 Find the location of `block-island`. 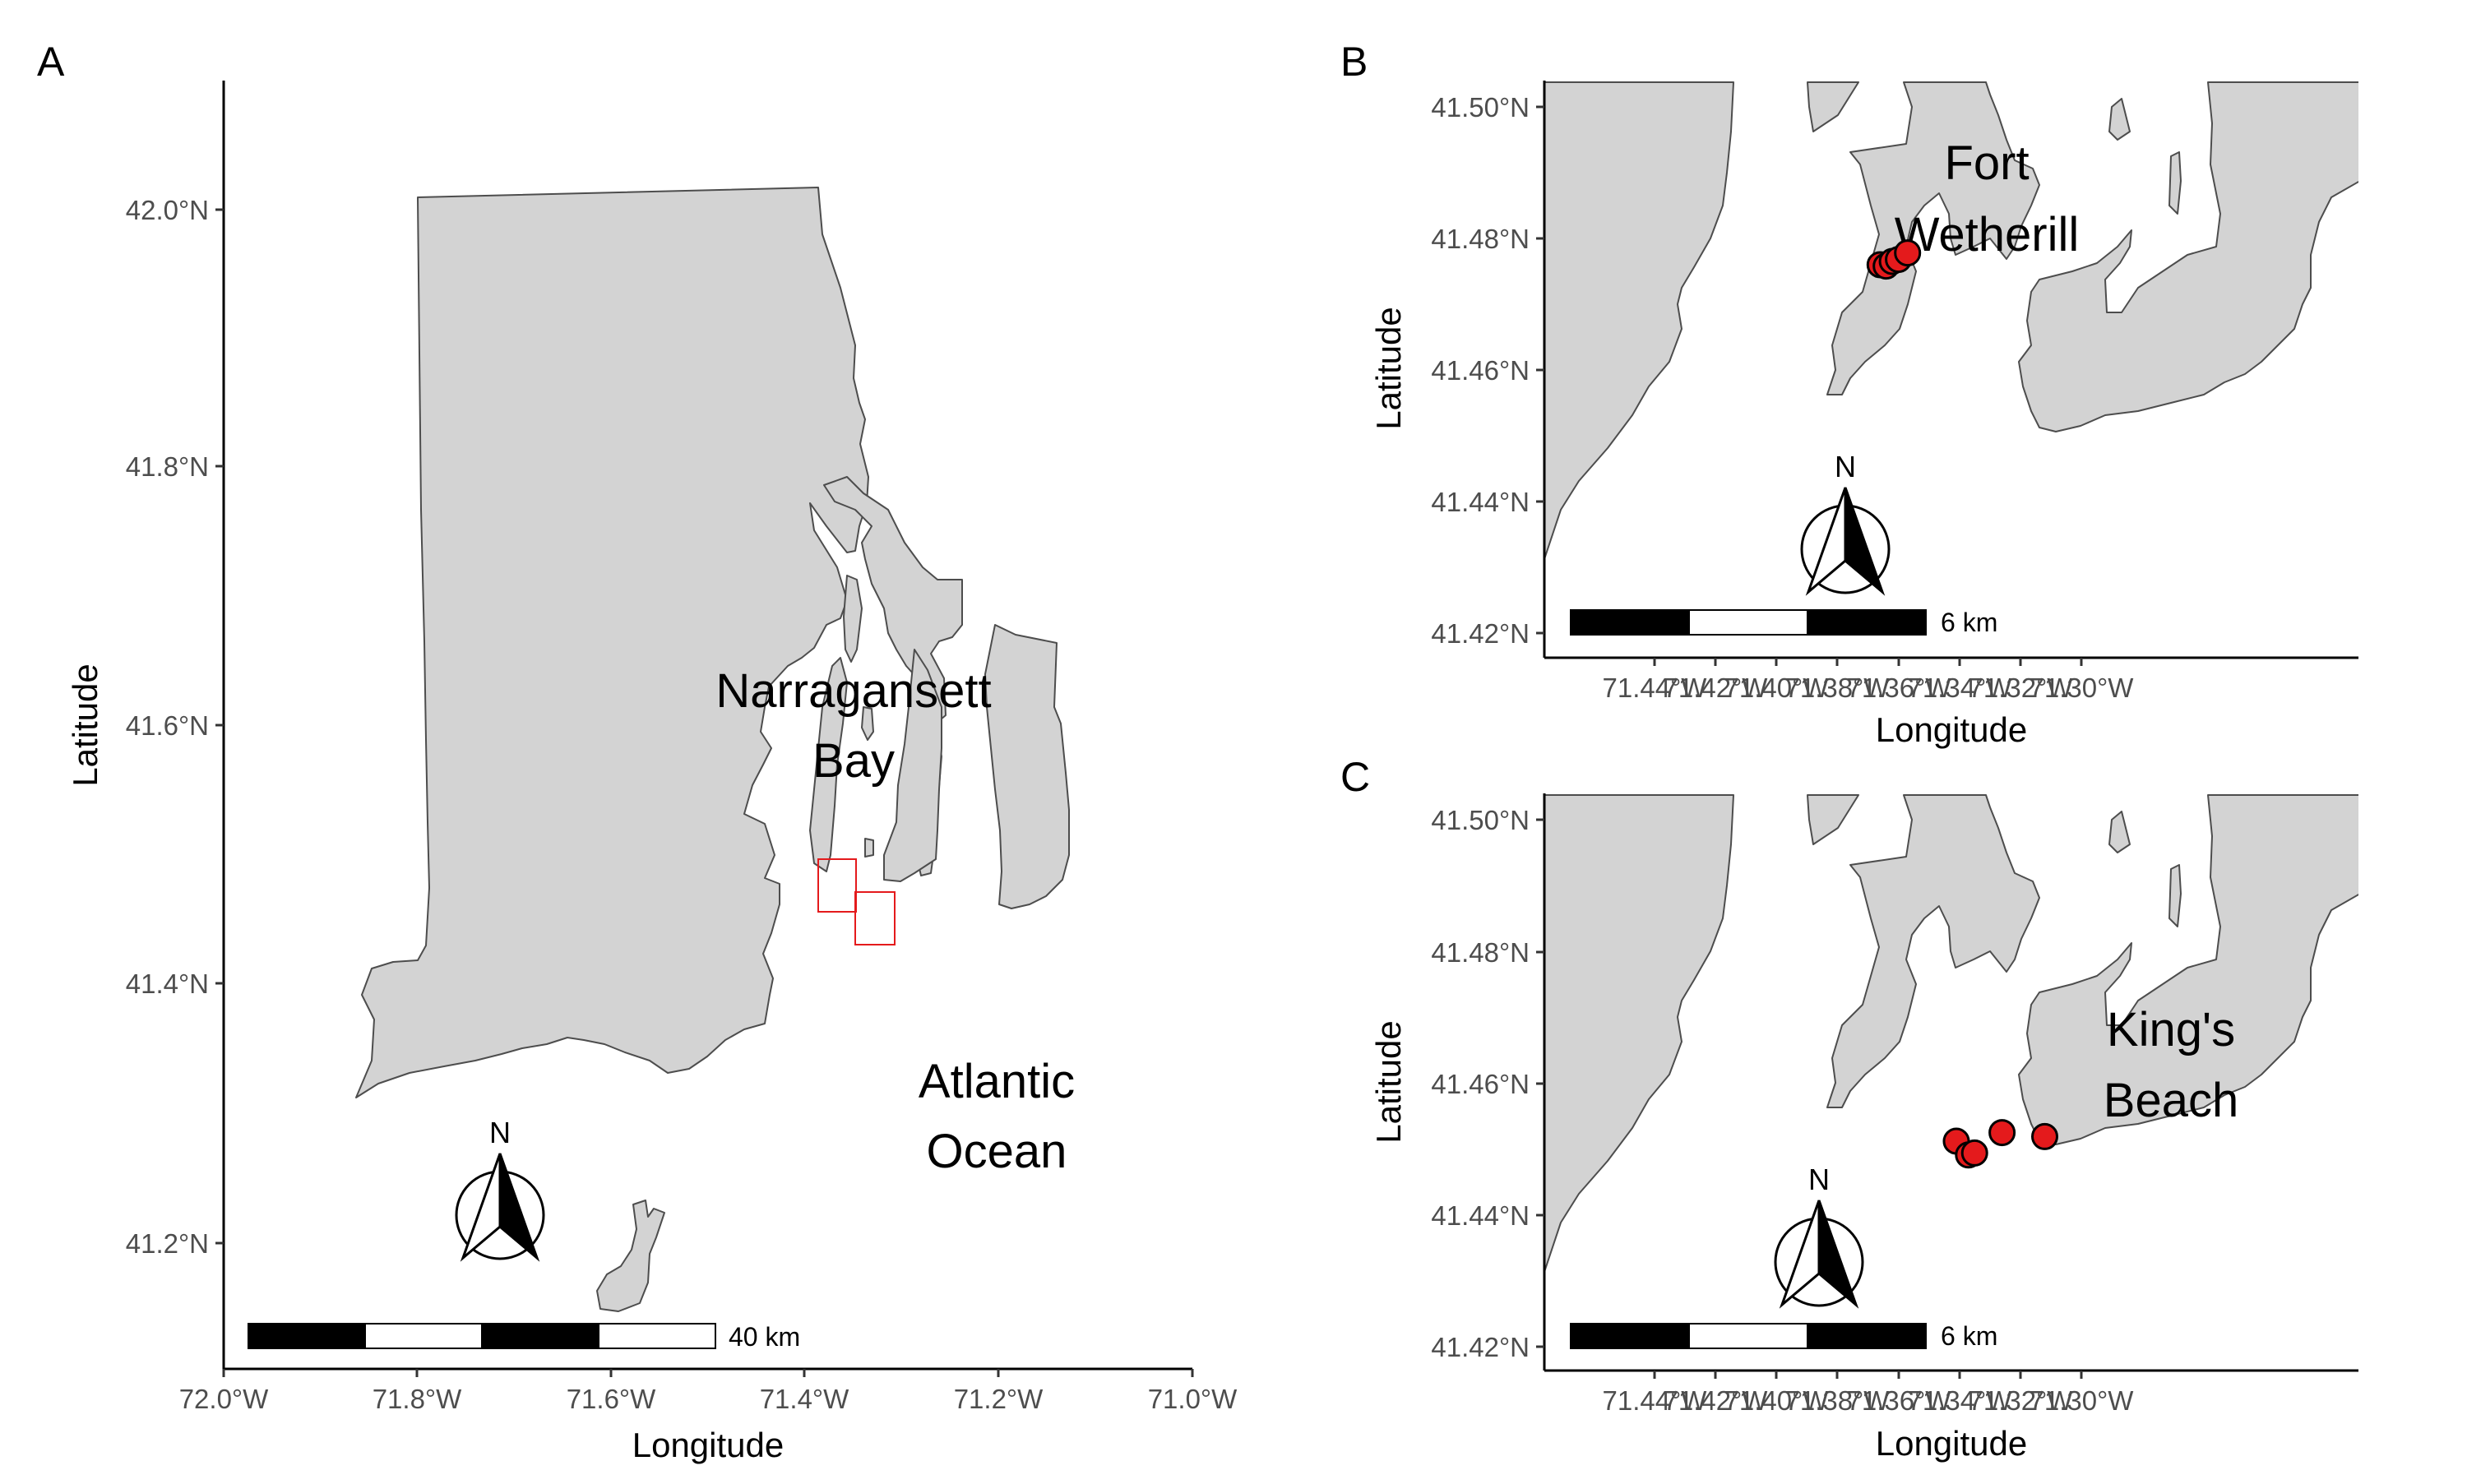

block-island is located at coordinates (630, 1256).